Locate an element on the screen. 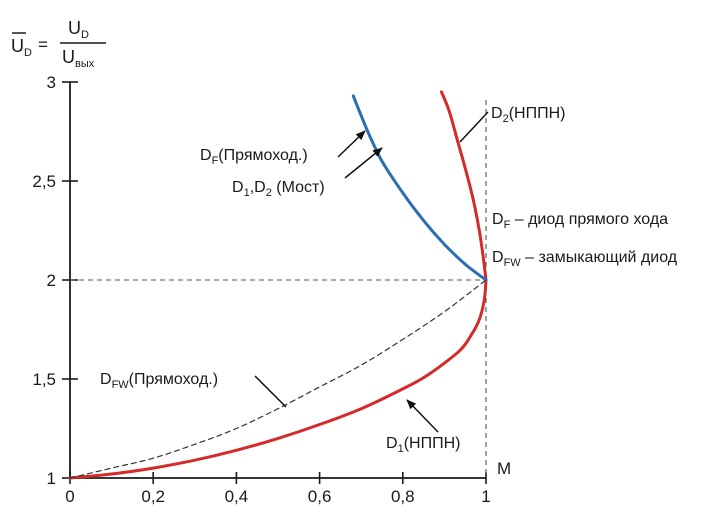 The height and width of the screenshot is (520, 728). legend-df: DF – диод прямого хода is located at coordinates (580, 221).